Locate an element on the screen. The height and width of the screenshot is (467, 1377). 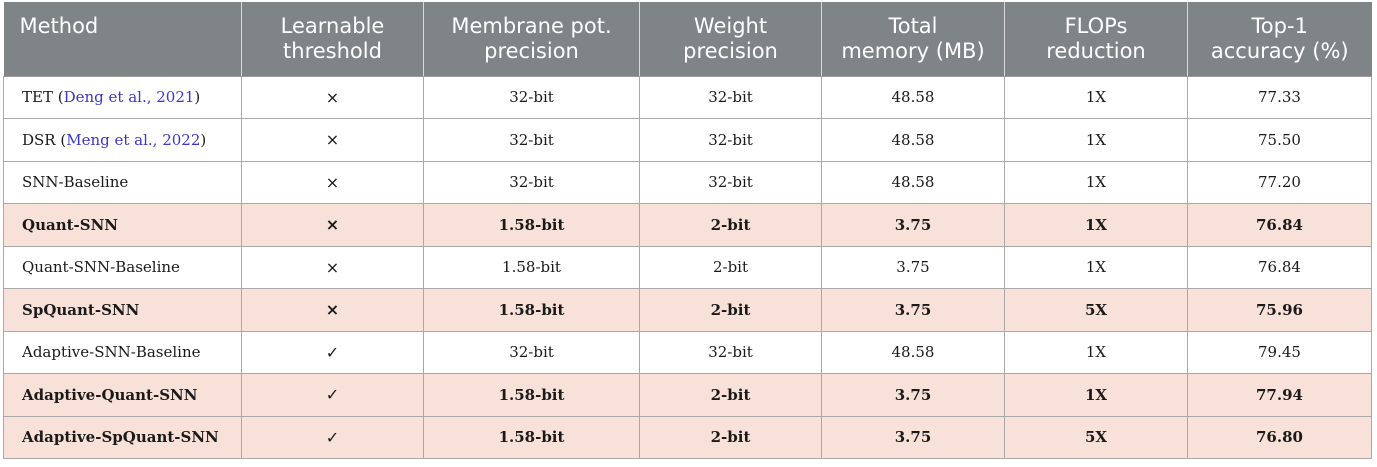
table-row: Quant-SNN × 1.58-bit 2-bit 3.75 1X 76.84 is located at coordinates (687, 225).